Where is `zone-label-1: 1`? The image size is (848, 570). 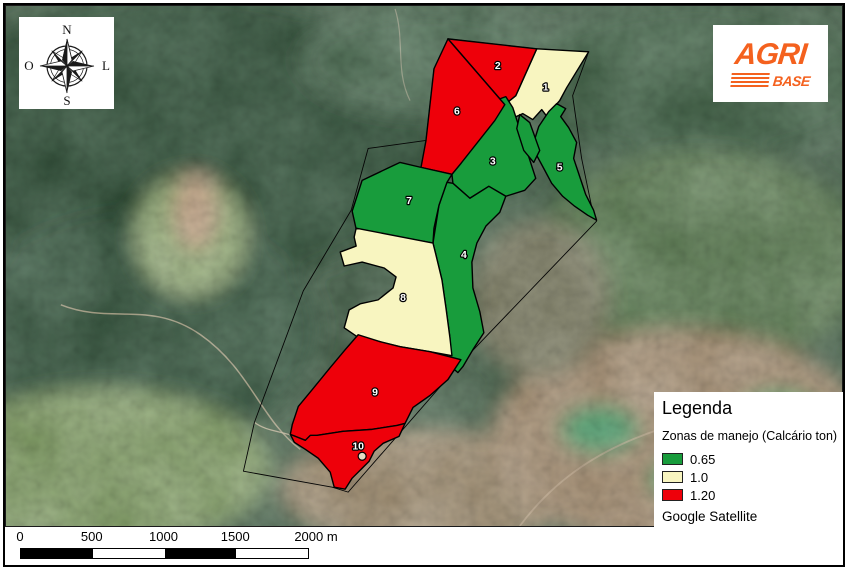 zone-label-1: 1 is located at coordinates (546, 88).